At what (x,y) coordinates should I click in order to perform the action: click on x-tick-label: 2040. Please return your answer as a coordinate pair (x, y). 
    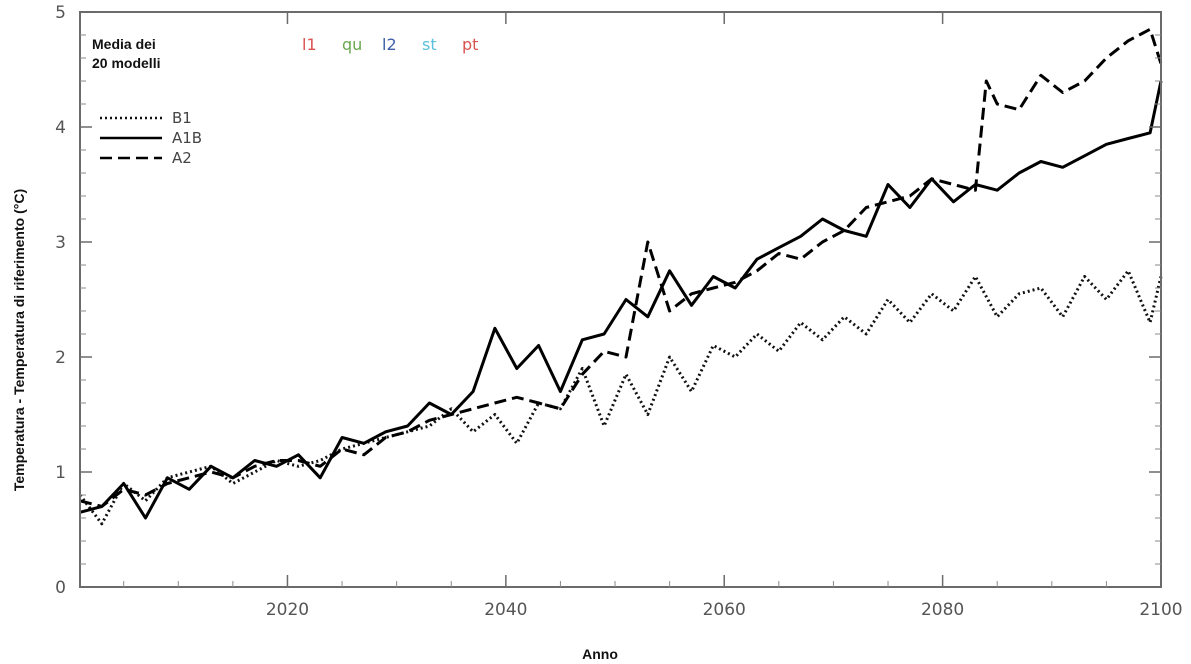
    Looking at the image, I should click on (505, 610).